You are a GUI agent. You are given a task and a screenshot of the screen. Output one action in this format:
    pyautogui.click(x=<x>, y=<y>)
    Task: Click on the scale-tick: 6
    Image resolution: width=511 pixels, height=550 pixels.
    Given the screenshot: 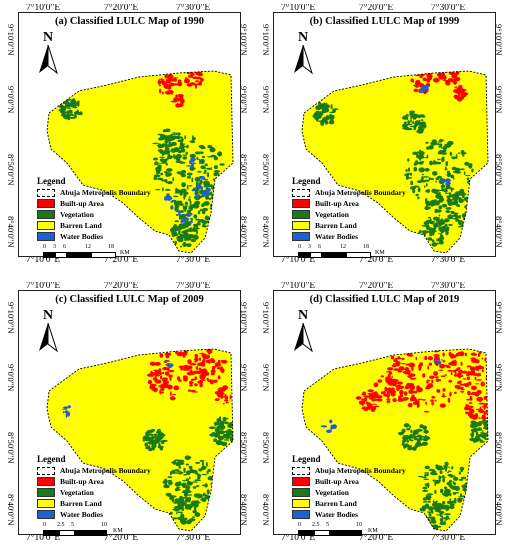 What is the action you would take?
    pyautogui.click(x=319, y=247)
    